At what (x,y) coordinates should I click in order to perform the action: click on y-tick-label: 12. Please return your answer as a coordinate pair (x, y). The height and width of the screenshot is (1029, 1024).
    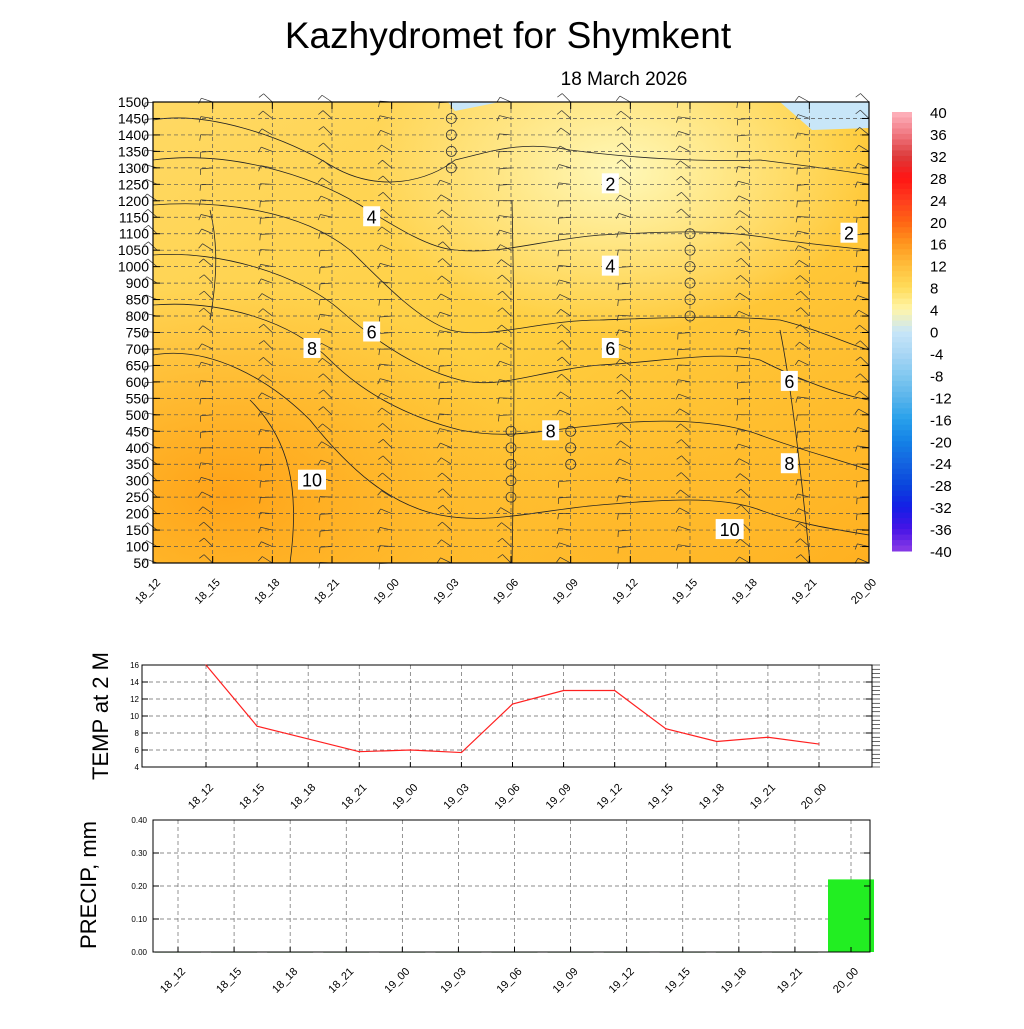
    Looking at the image, I should click on (134, 699).